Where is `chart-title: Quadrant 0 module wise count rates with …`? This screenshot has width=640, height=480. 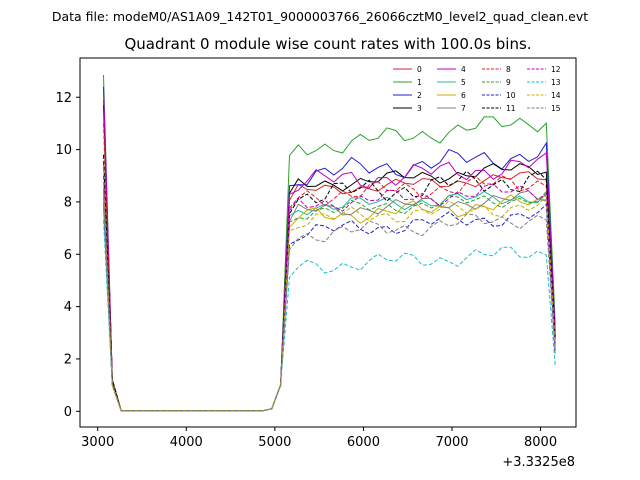 chart-title: Quadrant 0 module wise count rates with … is located at coordinates (327, 44).